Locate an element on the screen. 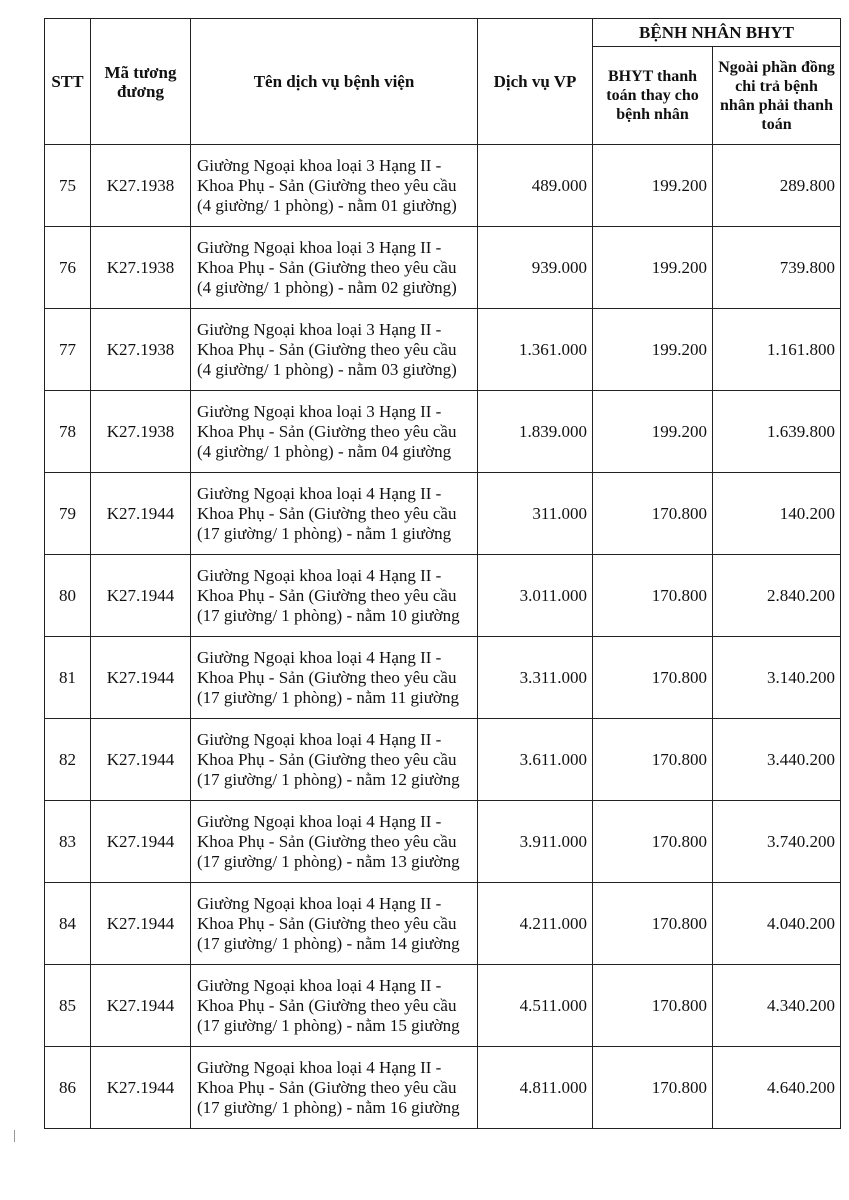  cell-stt: 77 is located at coordinates (67, 349).